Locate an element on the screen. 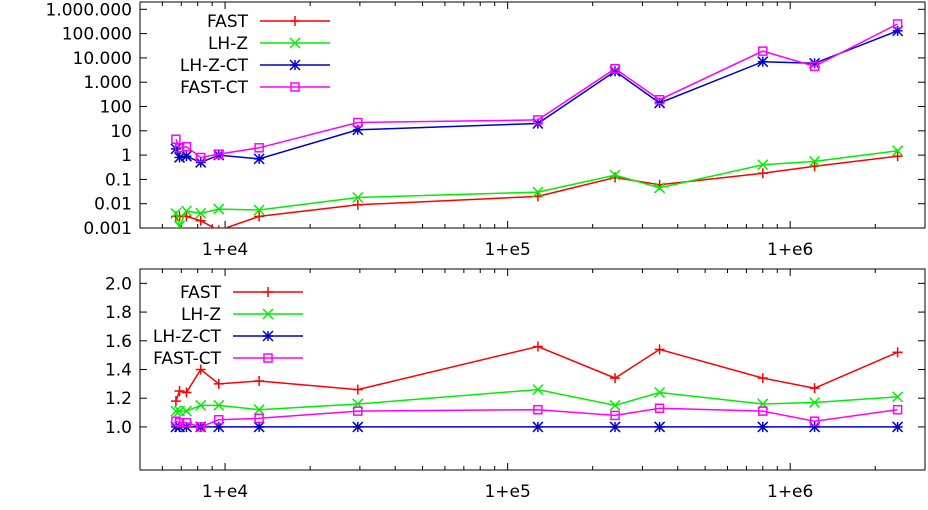 The width and height of the screenshot is (928, 510). y-tick-label: 0.01 is located at coordinates (113, 205).